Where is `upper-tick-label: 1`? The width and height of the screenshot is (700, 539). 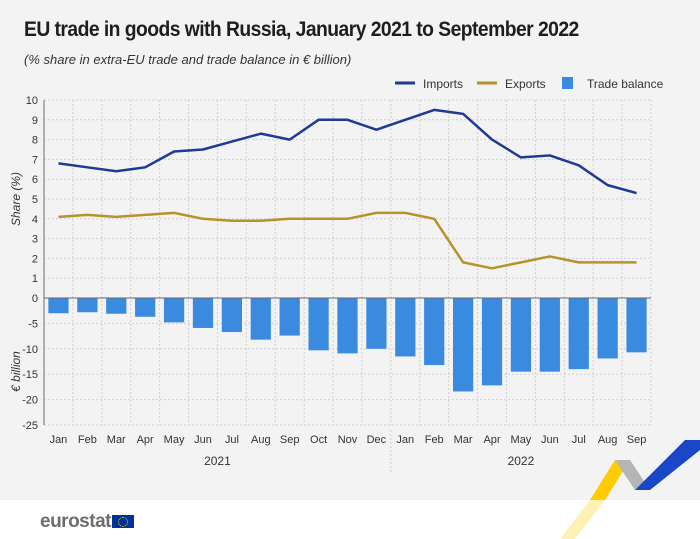 upper-tick-label: 1 is located at coordinates (35, 279).